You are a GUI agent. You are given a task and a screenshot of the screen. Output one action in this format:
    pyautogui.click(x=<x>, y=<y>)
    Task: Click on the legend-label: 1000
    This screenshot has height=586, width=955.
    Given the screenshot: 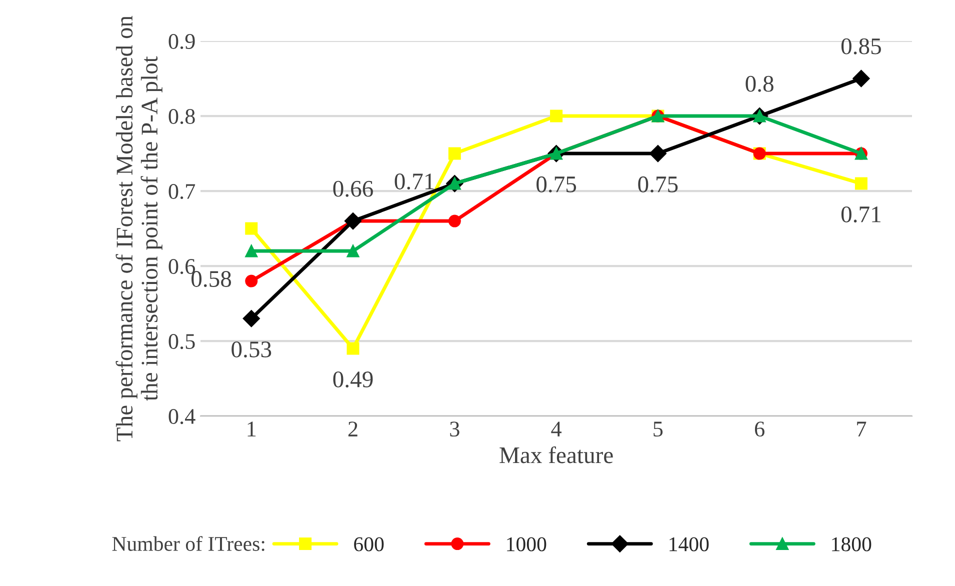 What is the action you would take?
    pyautogui.click(x=526, y=544)
    